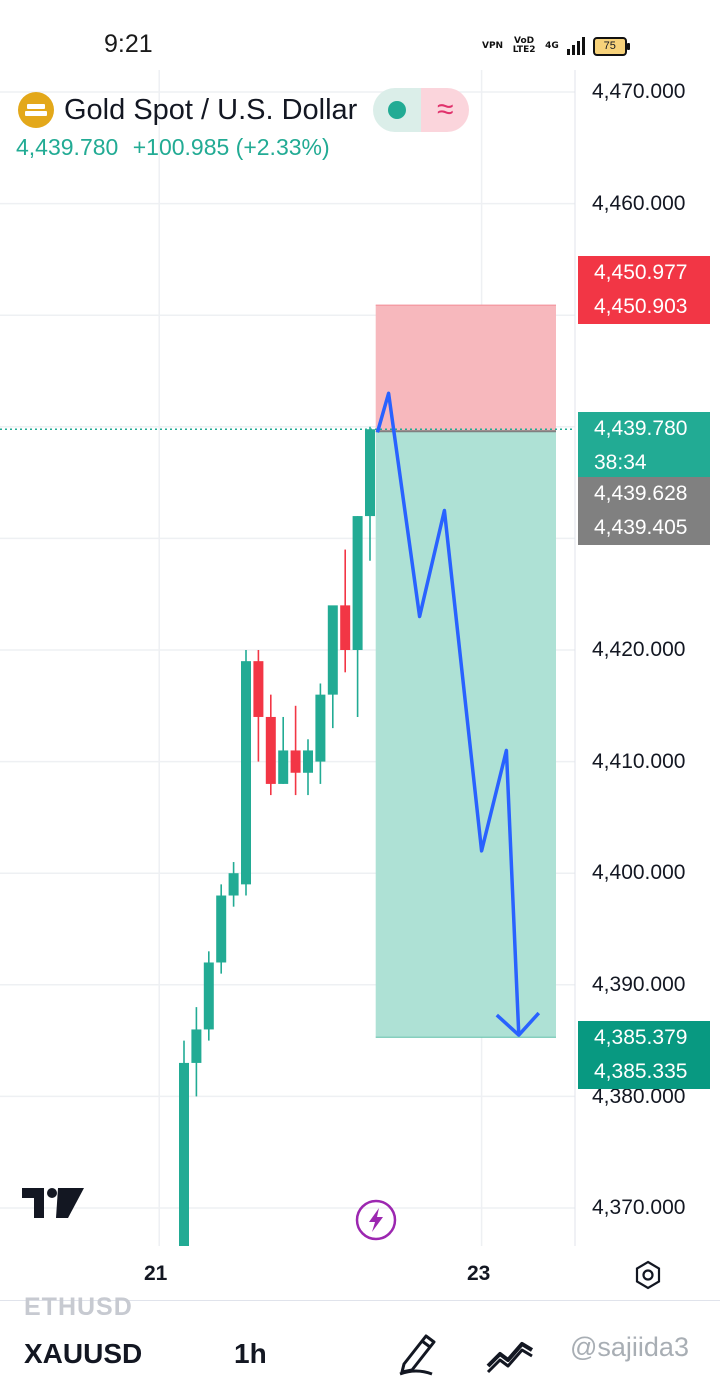  I want to click on chart-settings-icon, so click(648, 1275).